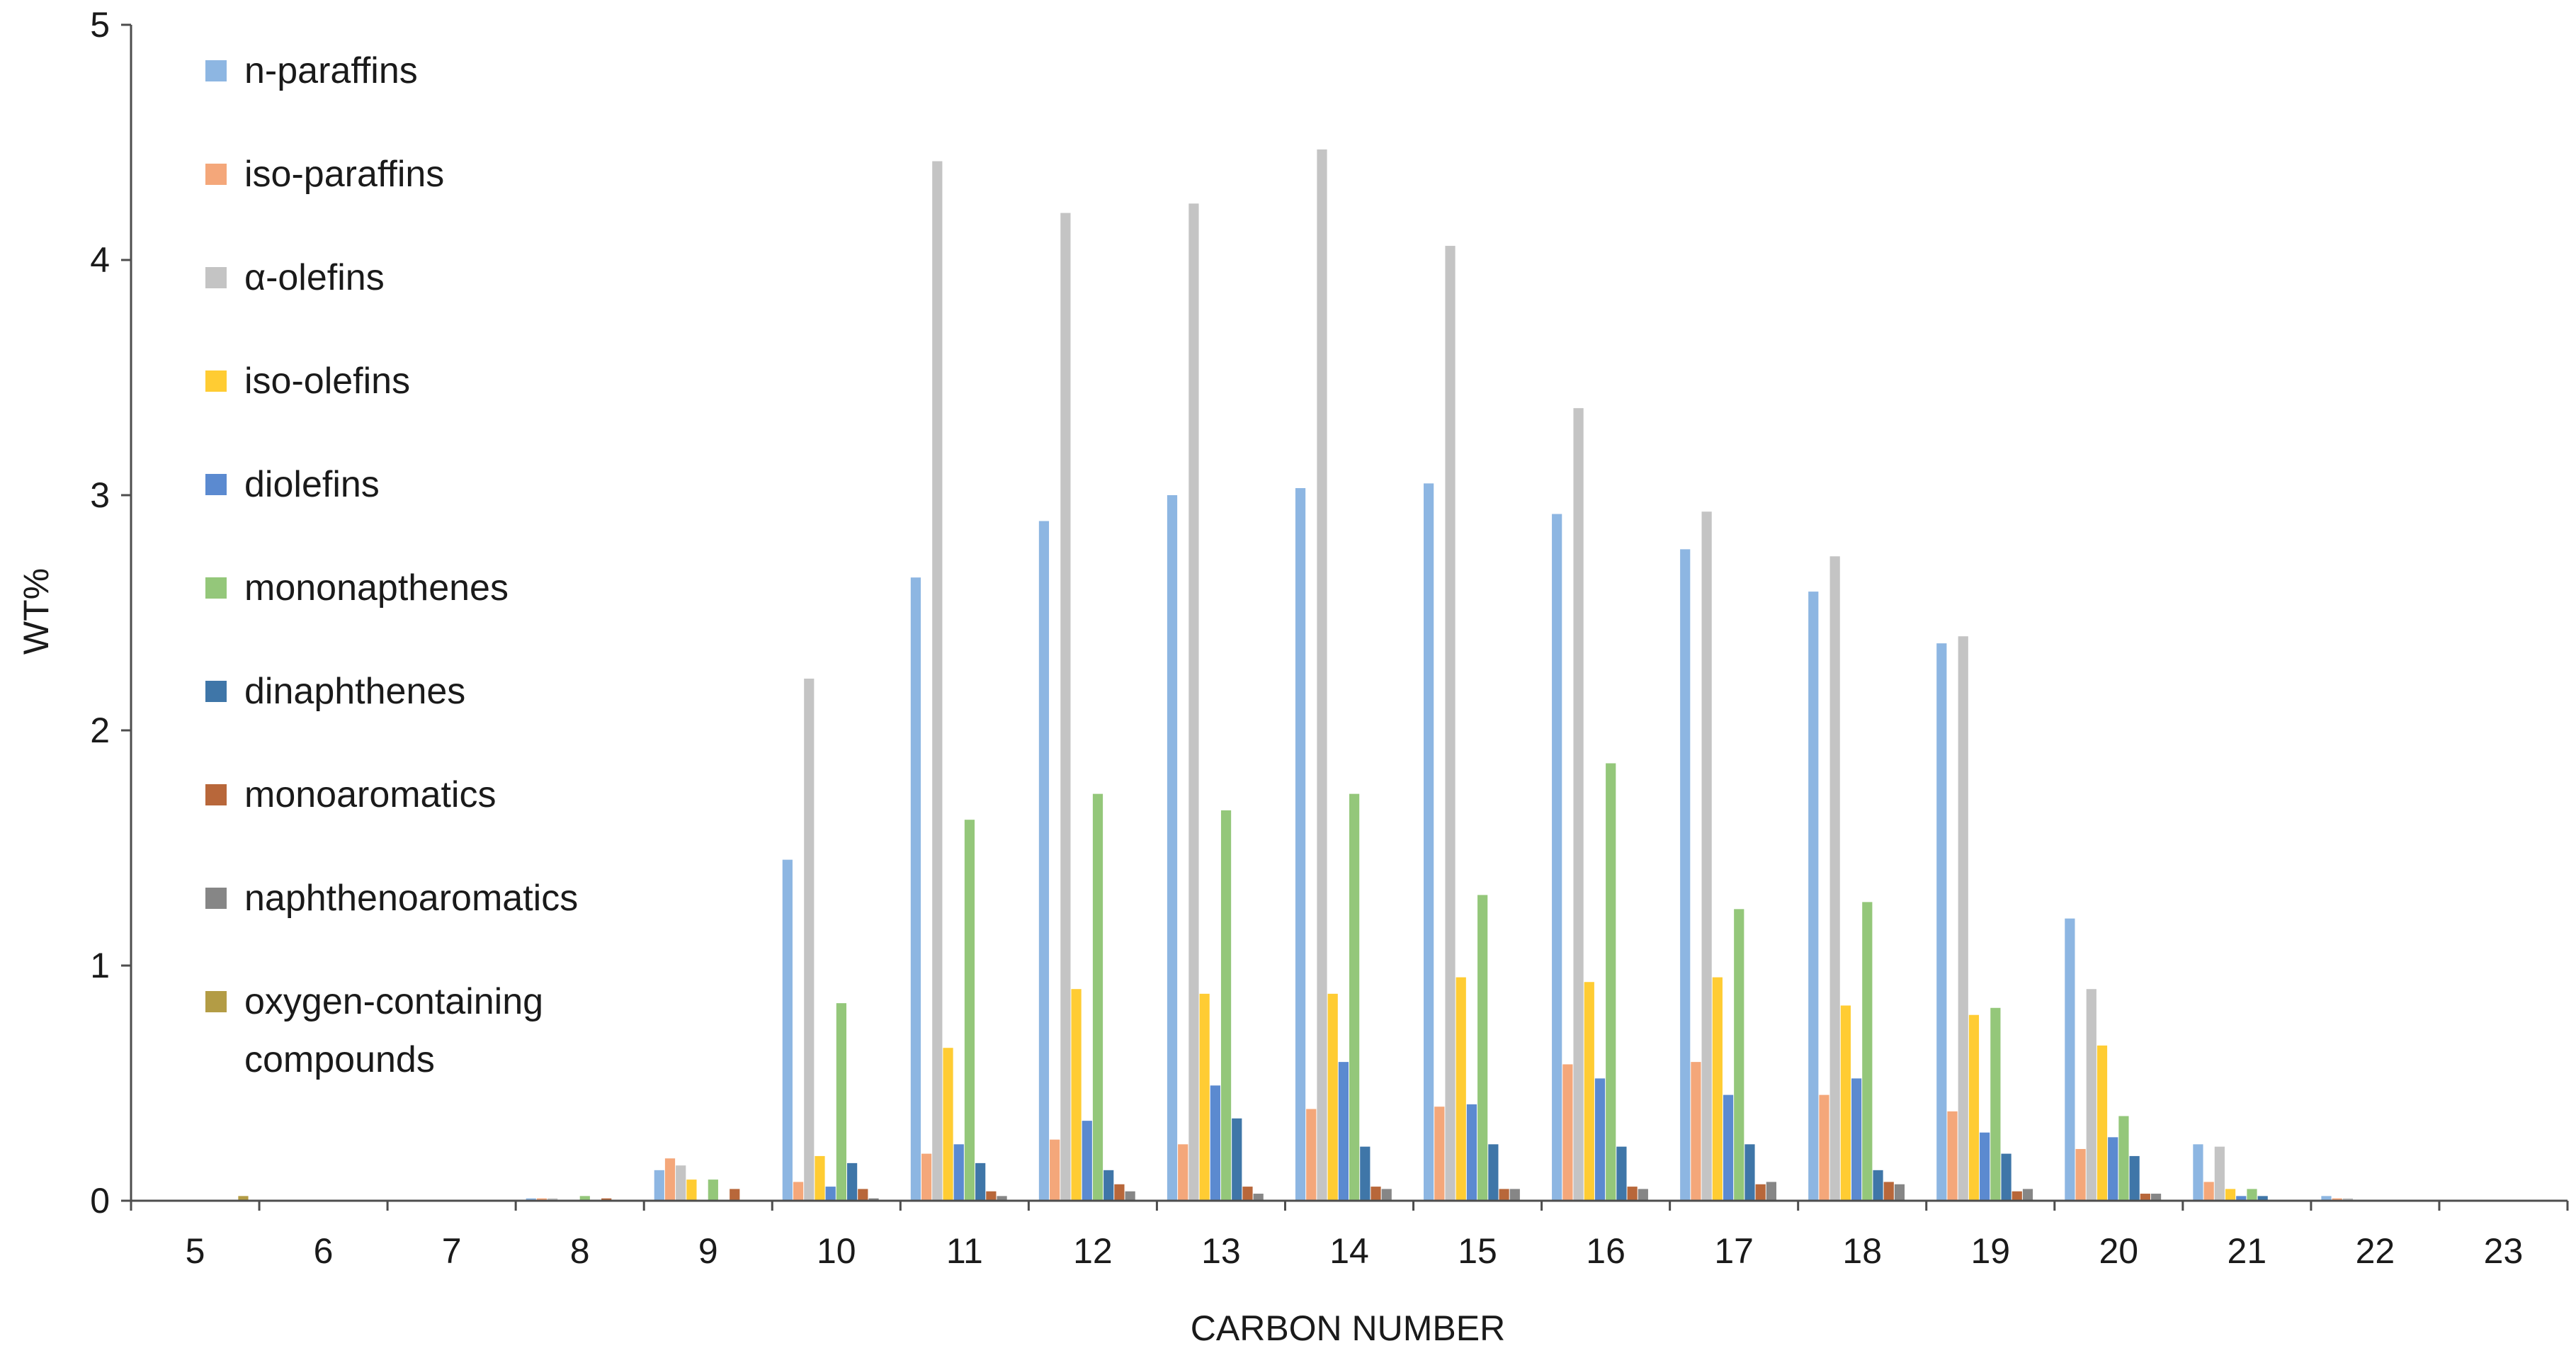  What do you see at coordinates (100, 495) in the screenshot?
I see `y-tick-label: 3` at bounding box center [100, 495].